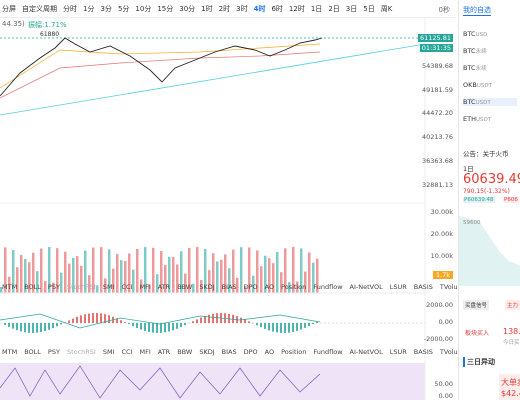  Describe the element at coordinates (486, 191) in the screenshot. I see `change: 790.15(-1.32%)` at that location.